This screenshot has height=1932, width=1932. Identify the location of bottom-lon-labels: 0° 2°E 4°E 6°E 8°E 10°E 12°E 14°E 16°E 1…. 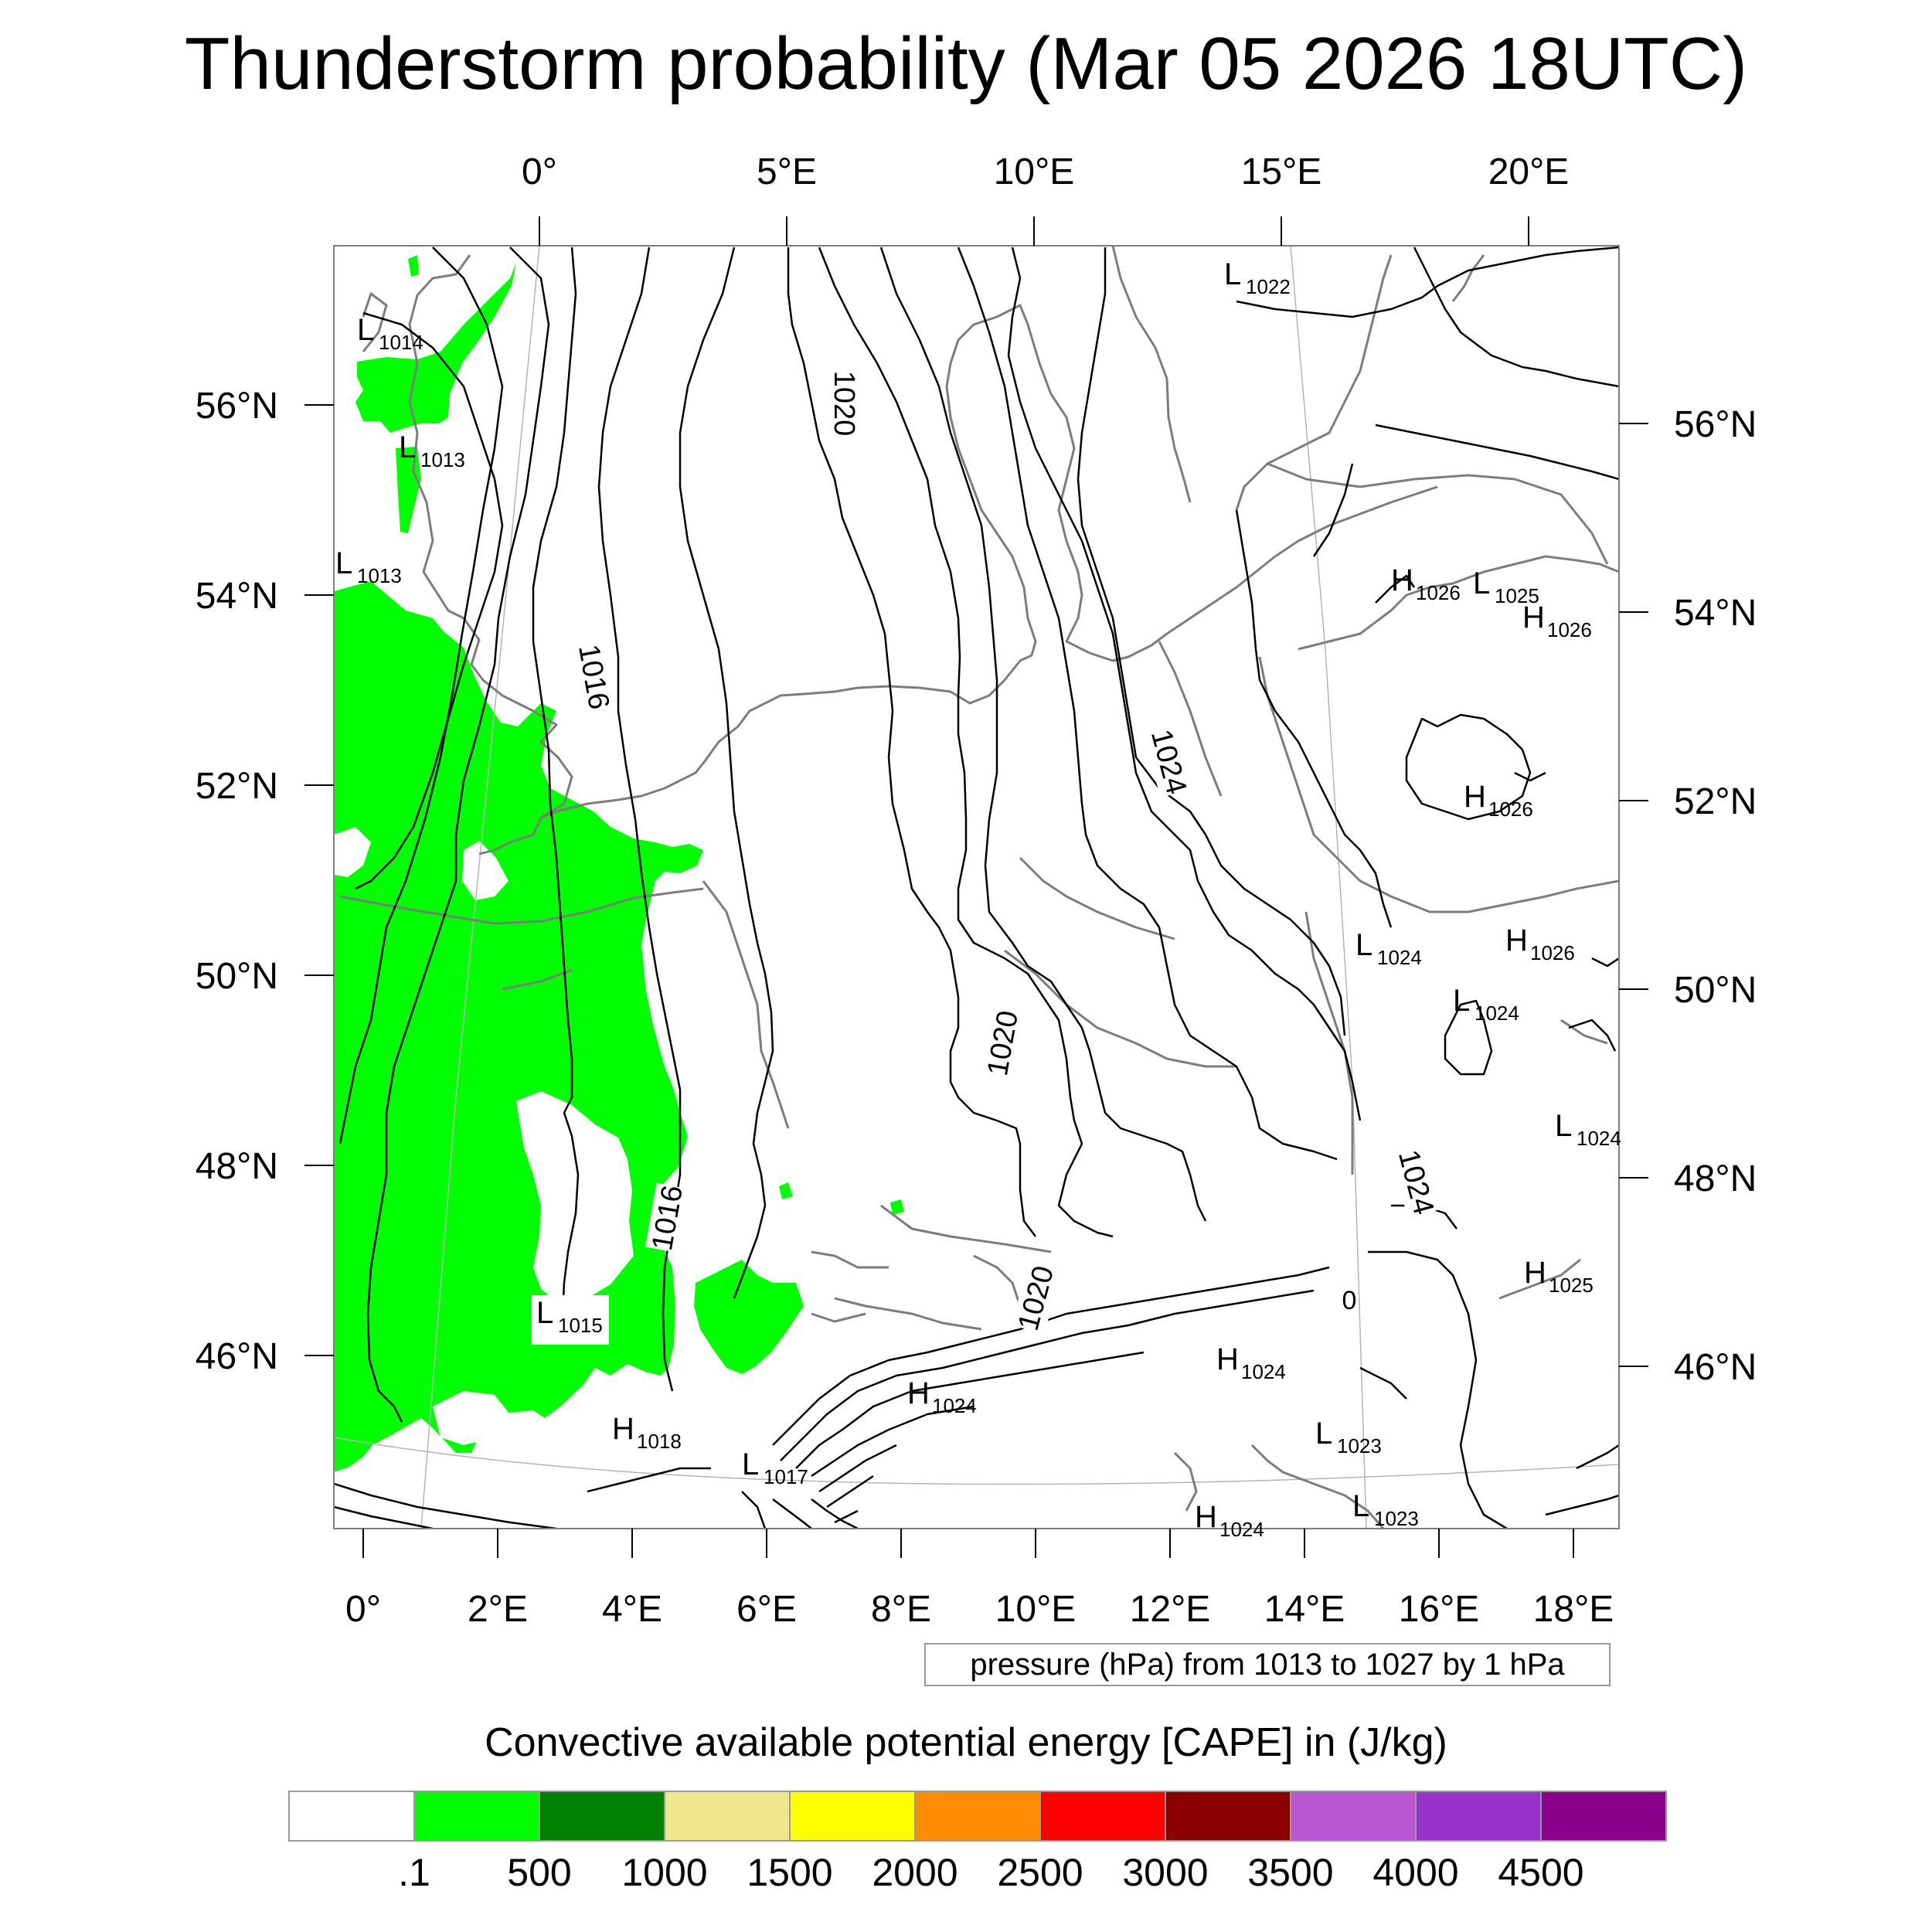
(979, 1610).